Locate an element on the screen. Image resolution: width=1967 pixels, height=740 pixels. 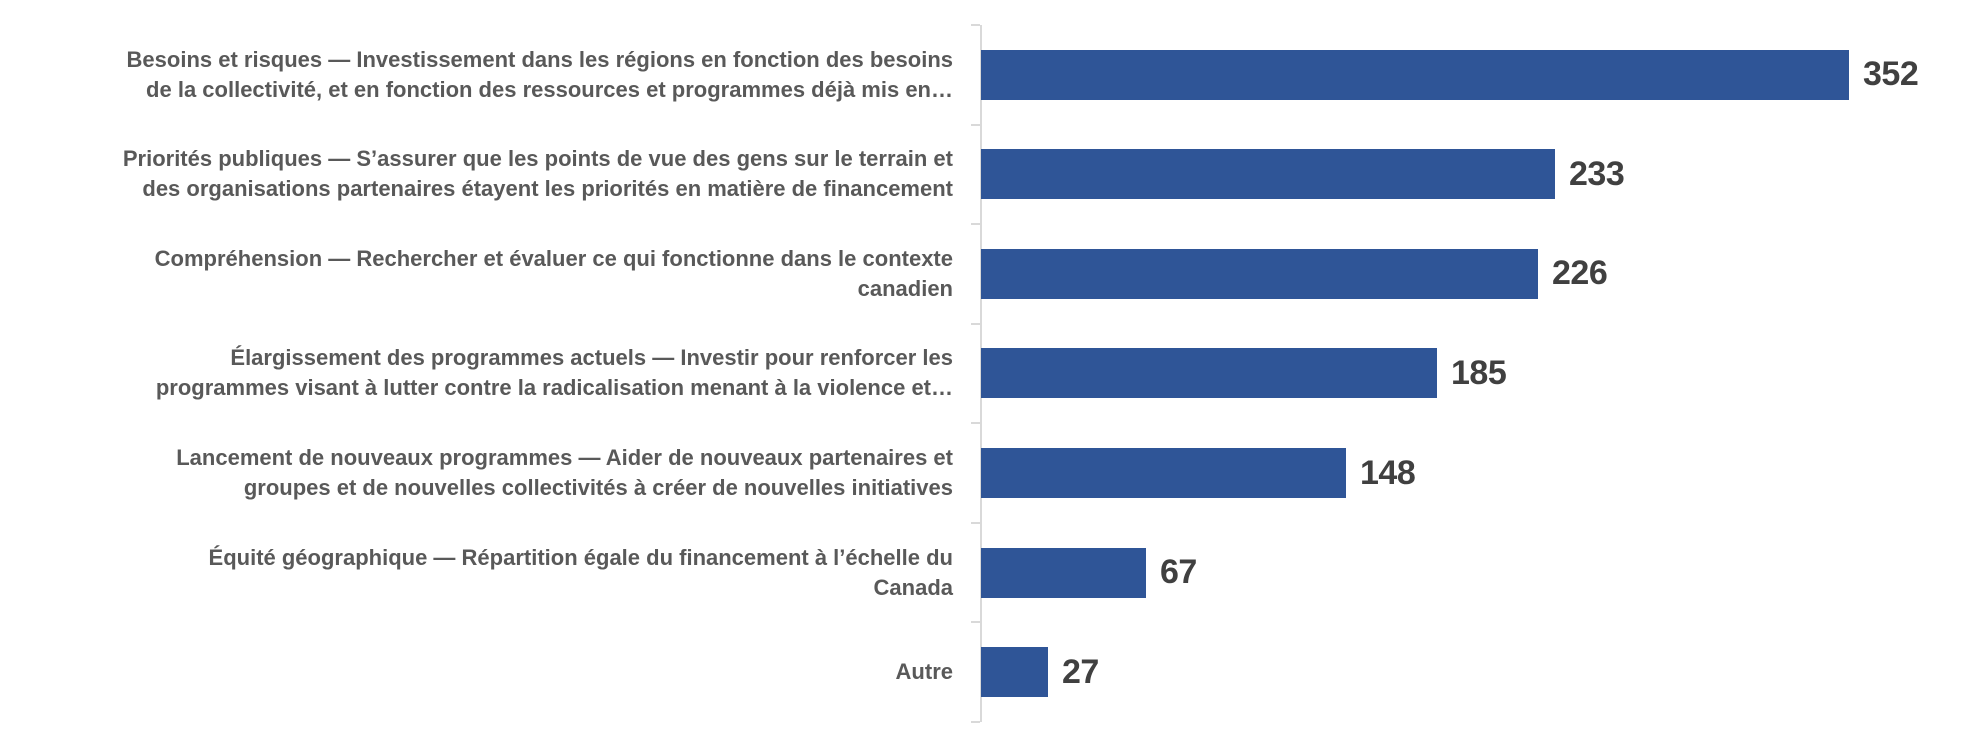
bar-area: 226 is located at coordinates (1474, 274).